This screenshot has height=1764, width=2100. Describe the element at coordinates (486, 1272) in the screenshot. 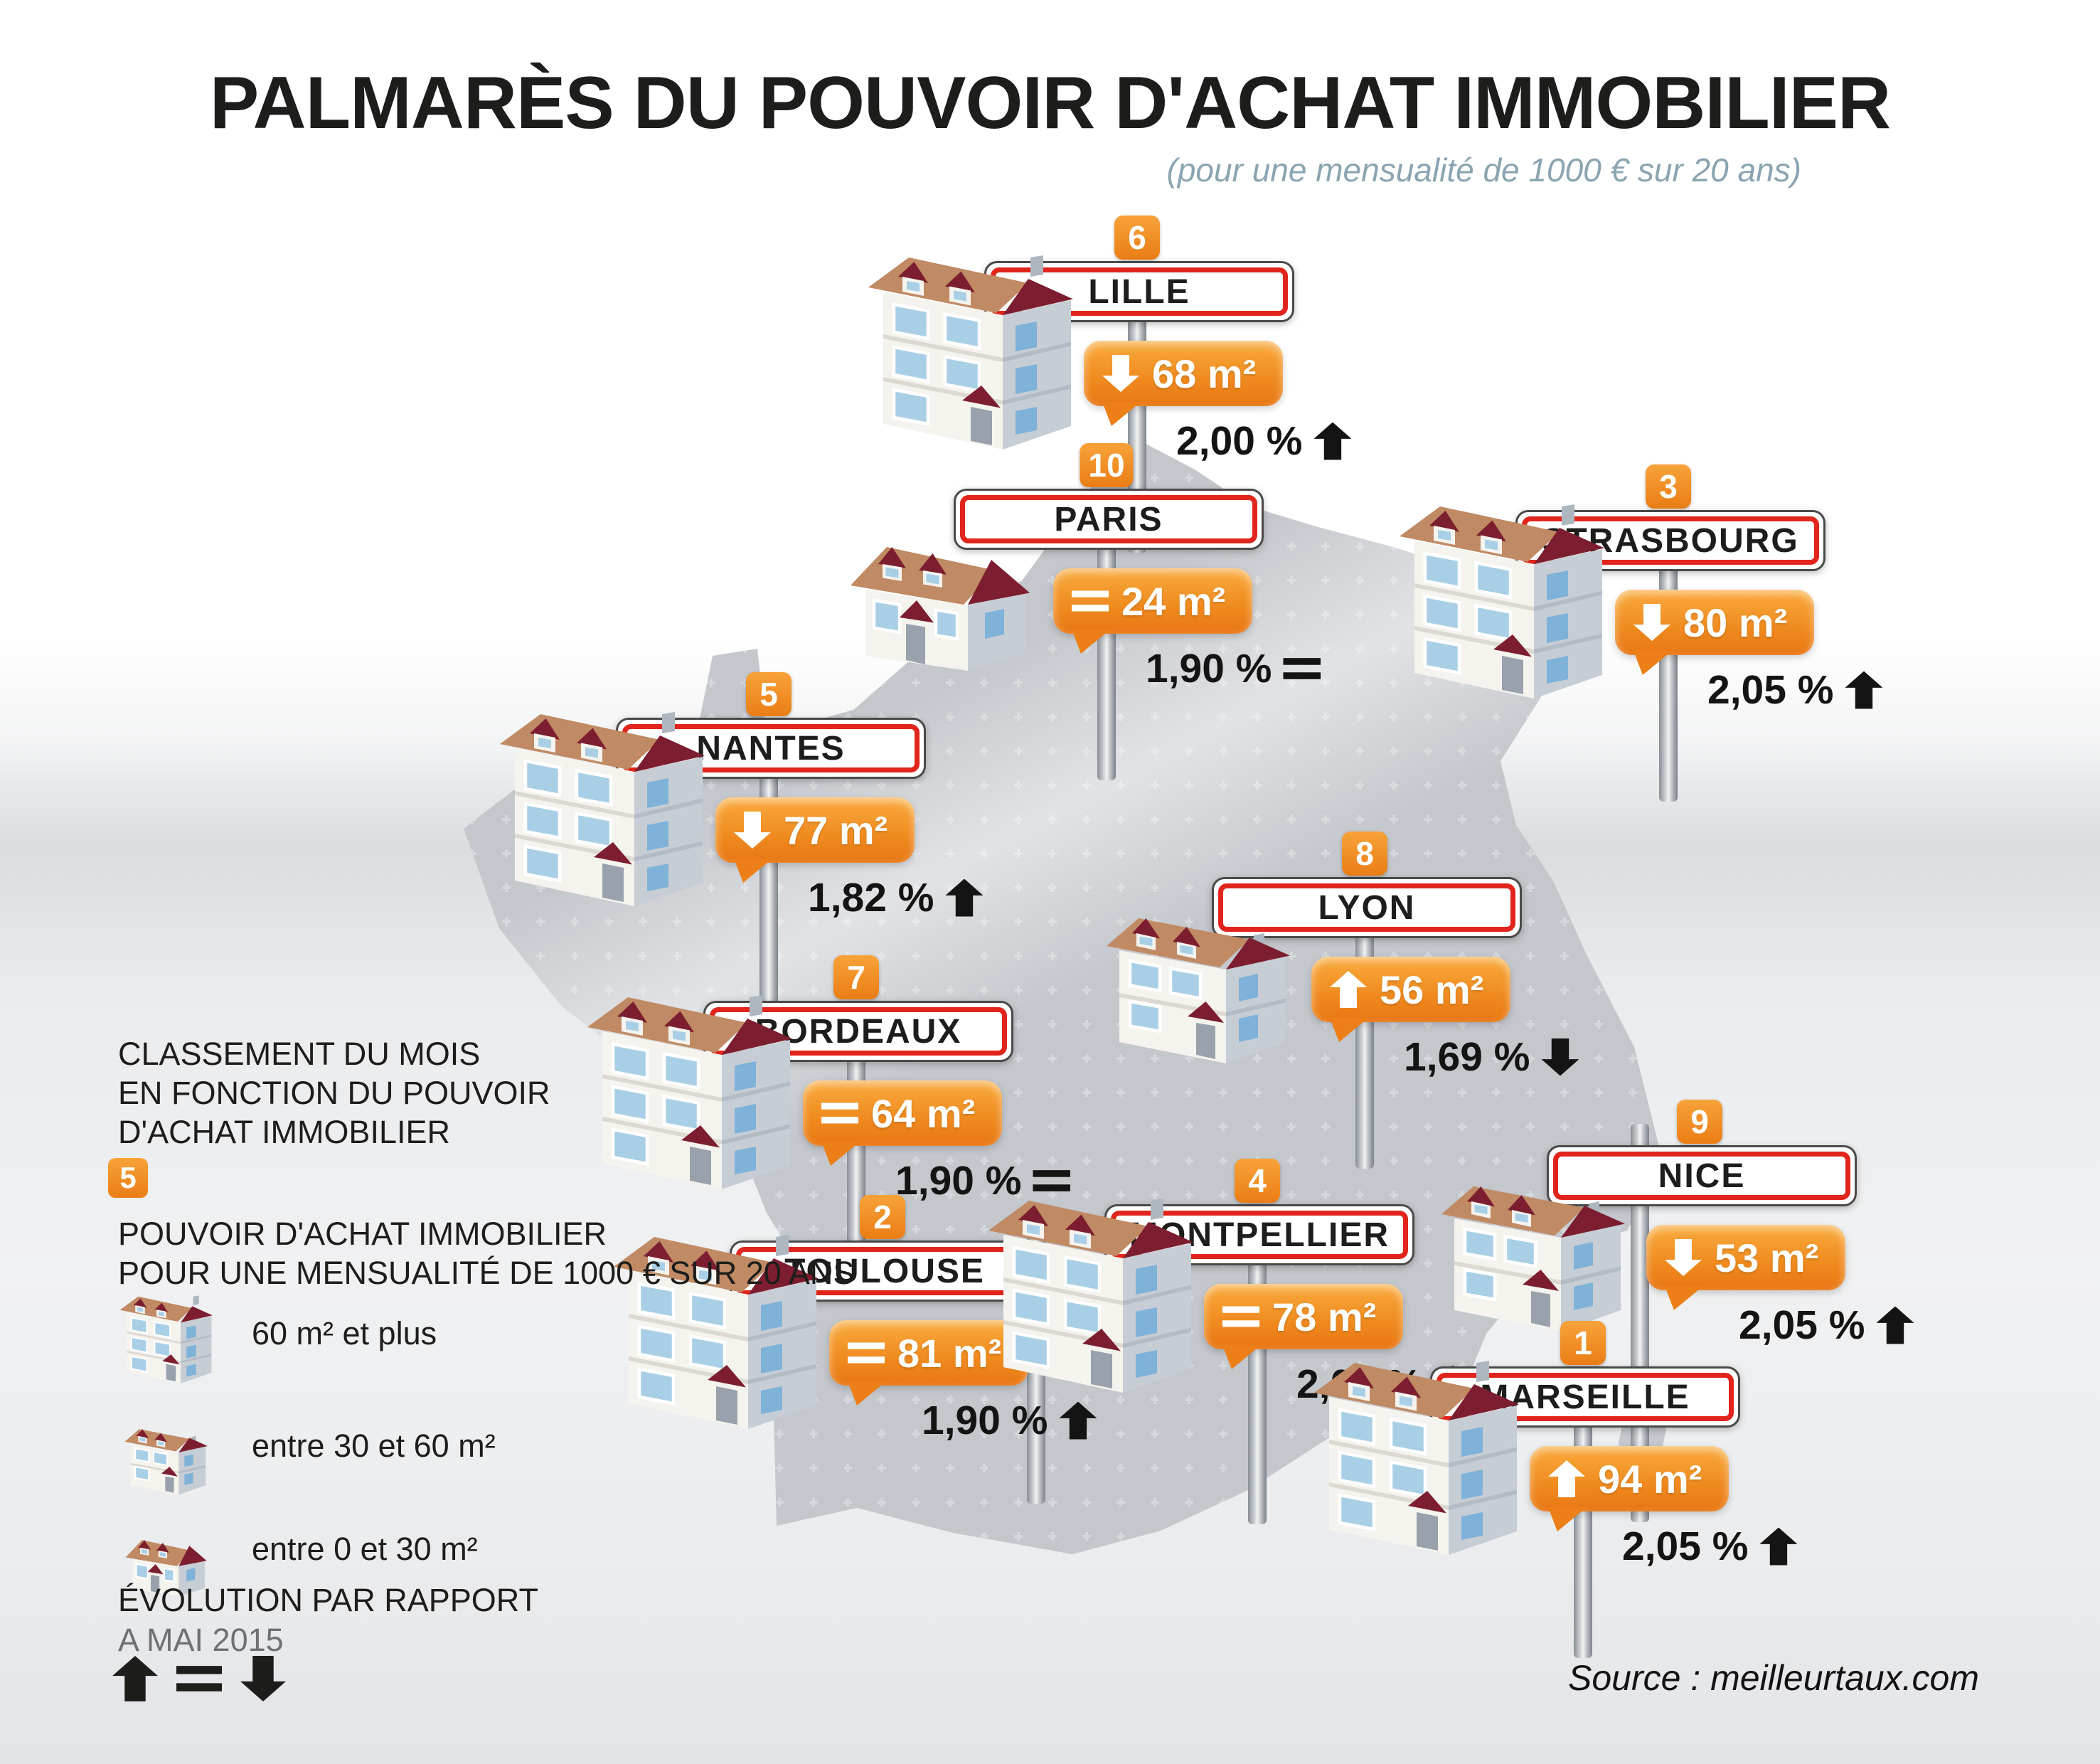

I see `legend-power-line: POUR UNE MENSUALITÉ DE 1000 € SUR 20 ANS` at that location.